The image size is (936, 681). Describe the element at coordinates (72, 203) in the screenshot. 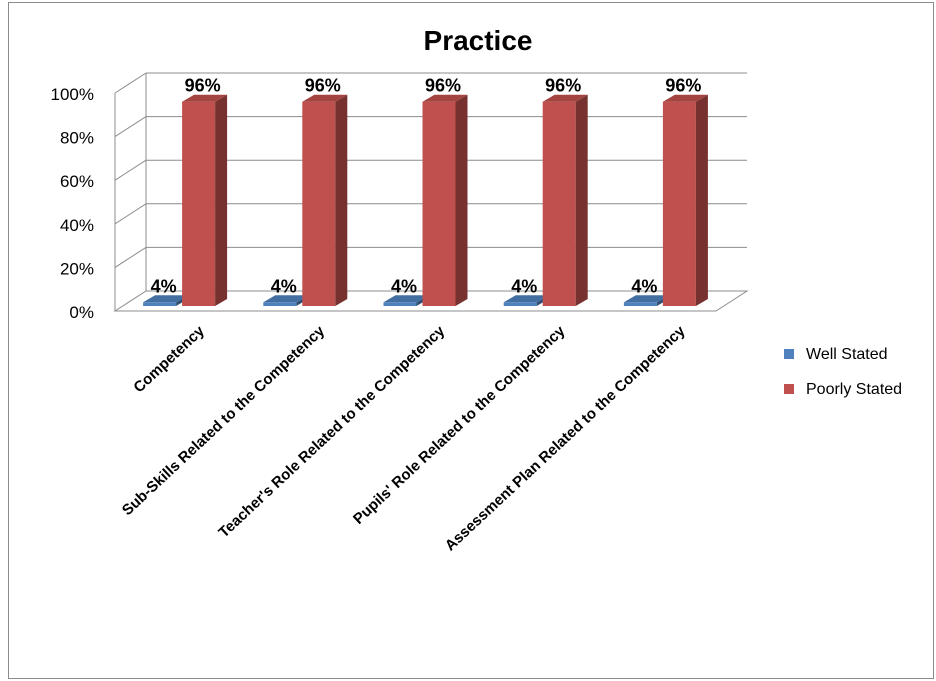

I see `y-axis: 0% 20% 40% 60% 80% 100%` at that location.